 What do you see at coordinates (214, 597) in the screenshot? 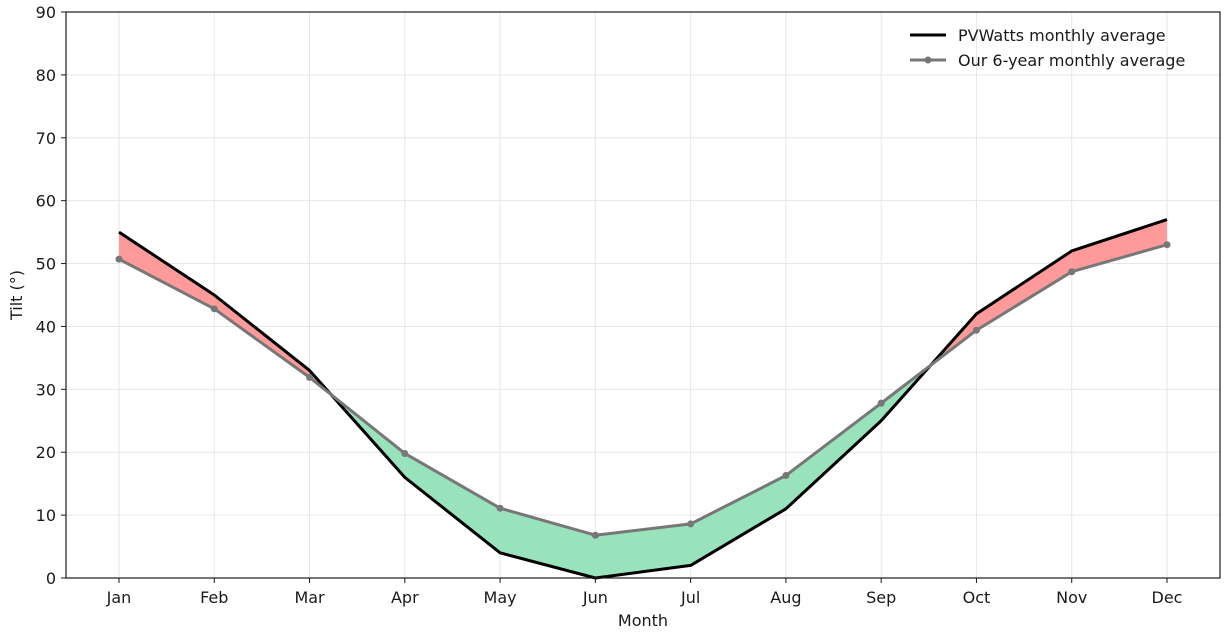
I see `x-tick-label: Feb` at bounding box center [214, 597].